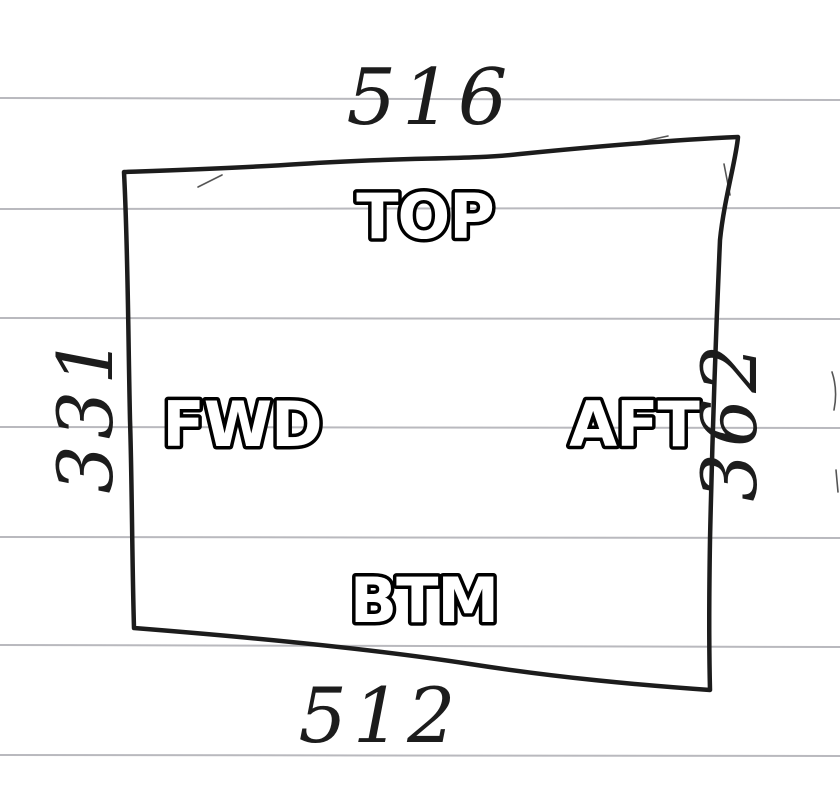 The image size is (840, 799). I want to click on dimension-bottom: 512, so click(379, 715).